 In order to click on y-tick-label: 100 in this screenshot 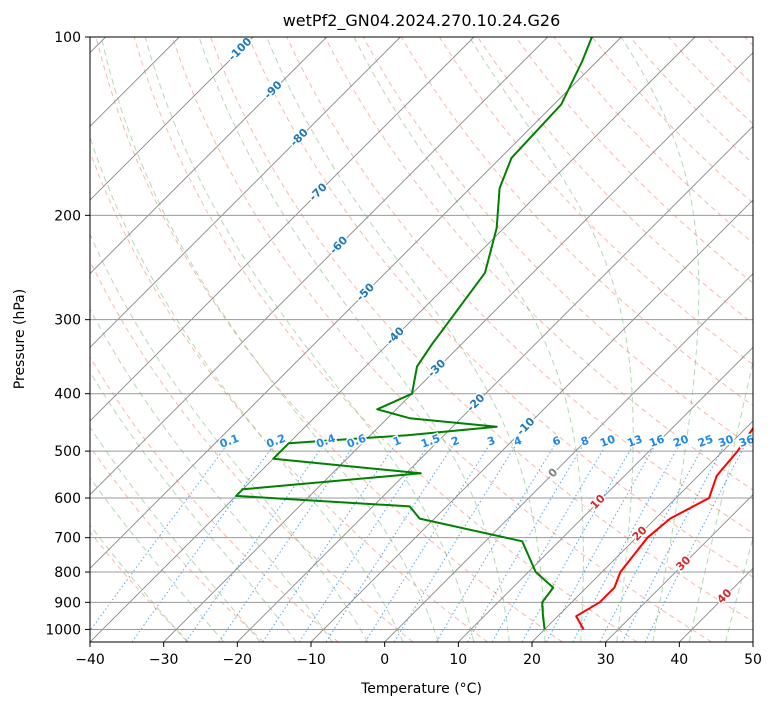, I will do `click(67, 38)`.